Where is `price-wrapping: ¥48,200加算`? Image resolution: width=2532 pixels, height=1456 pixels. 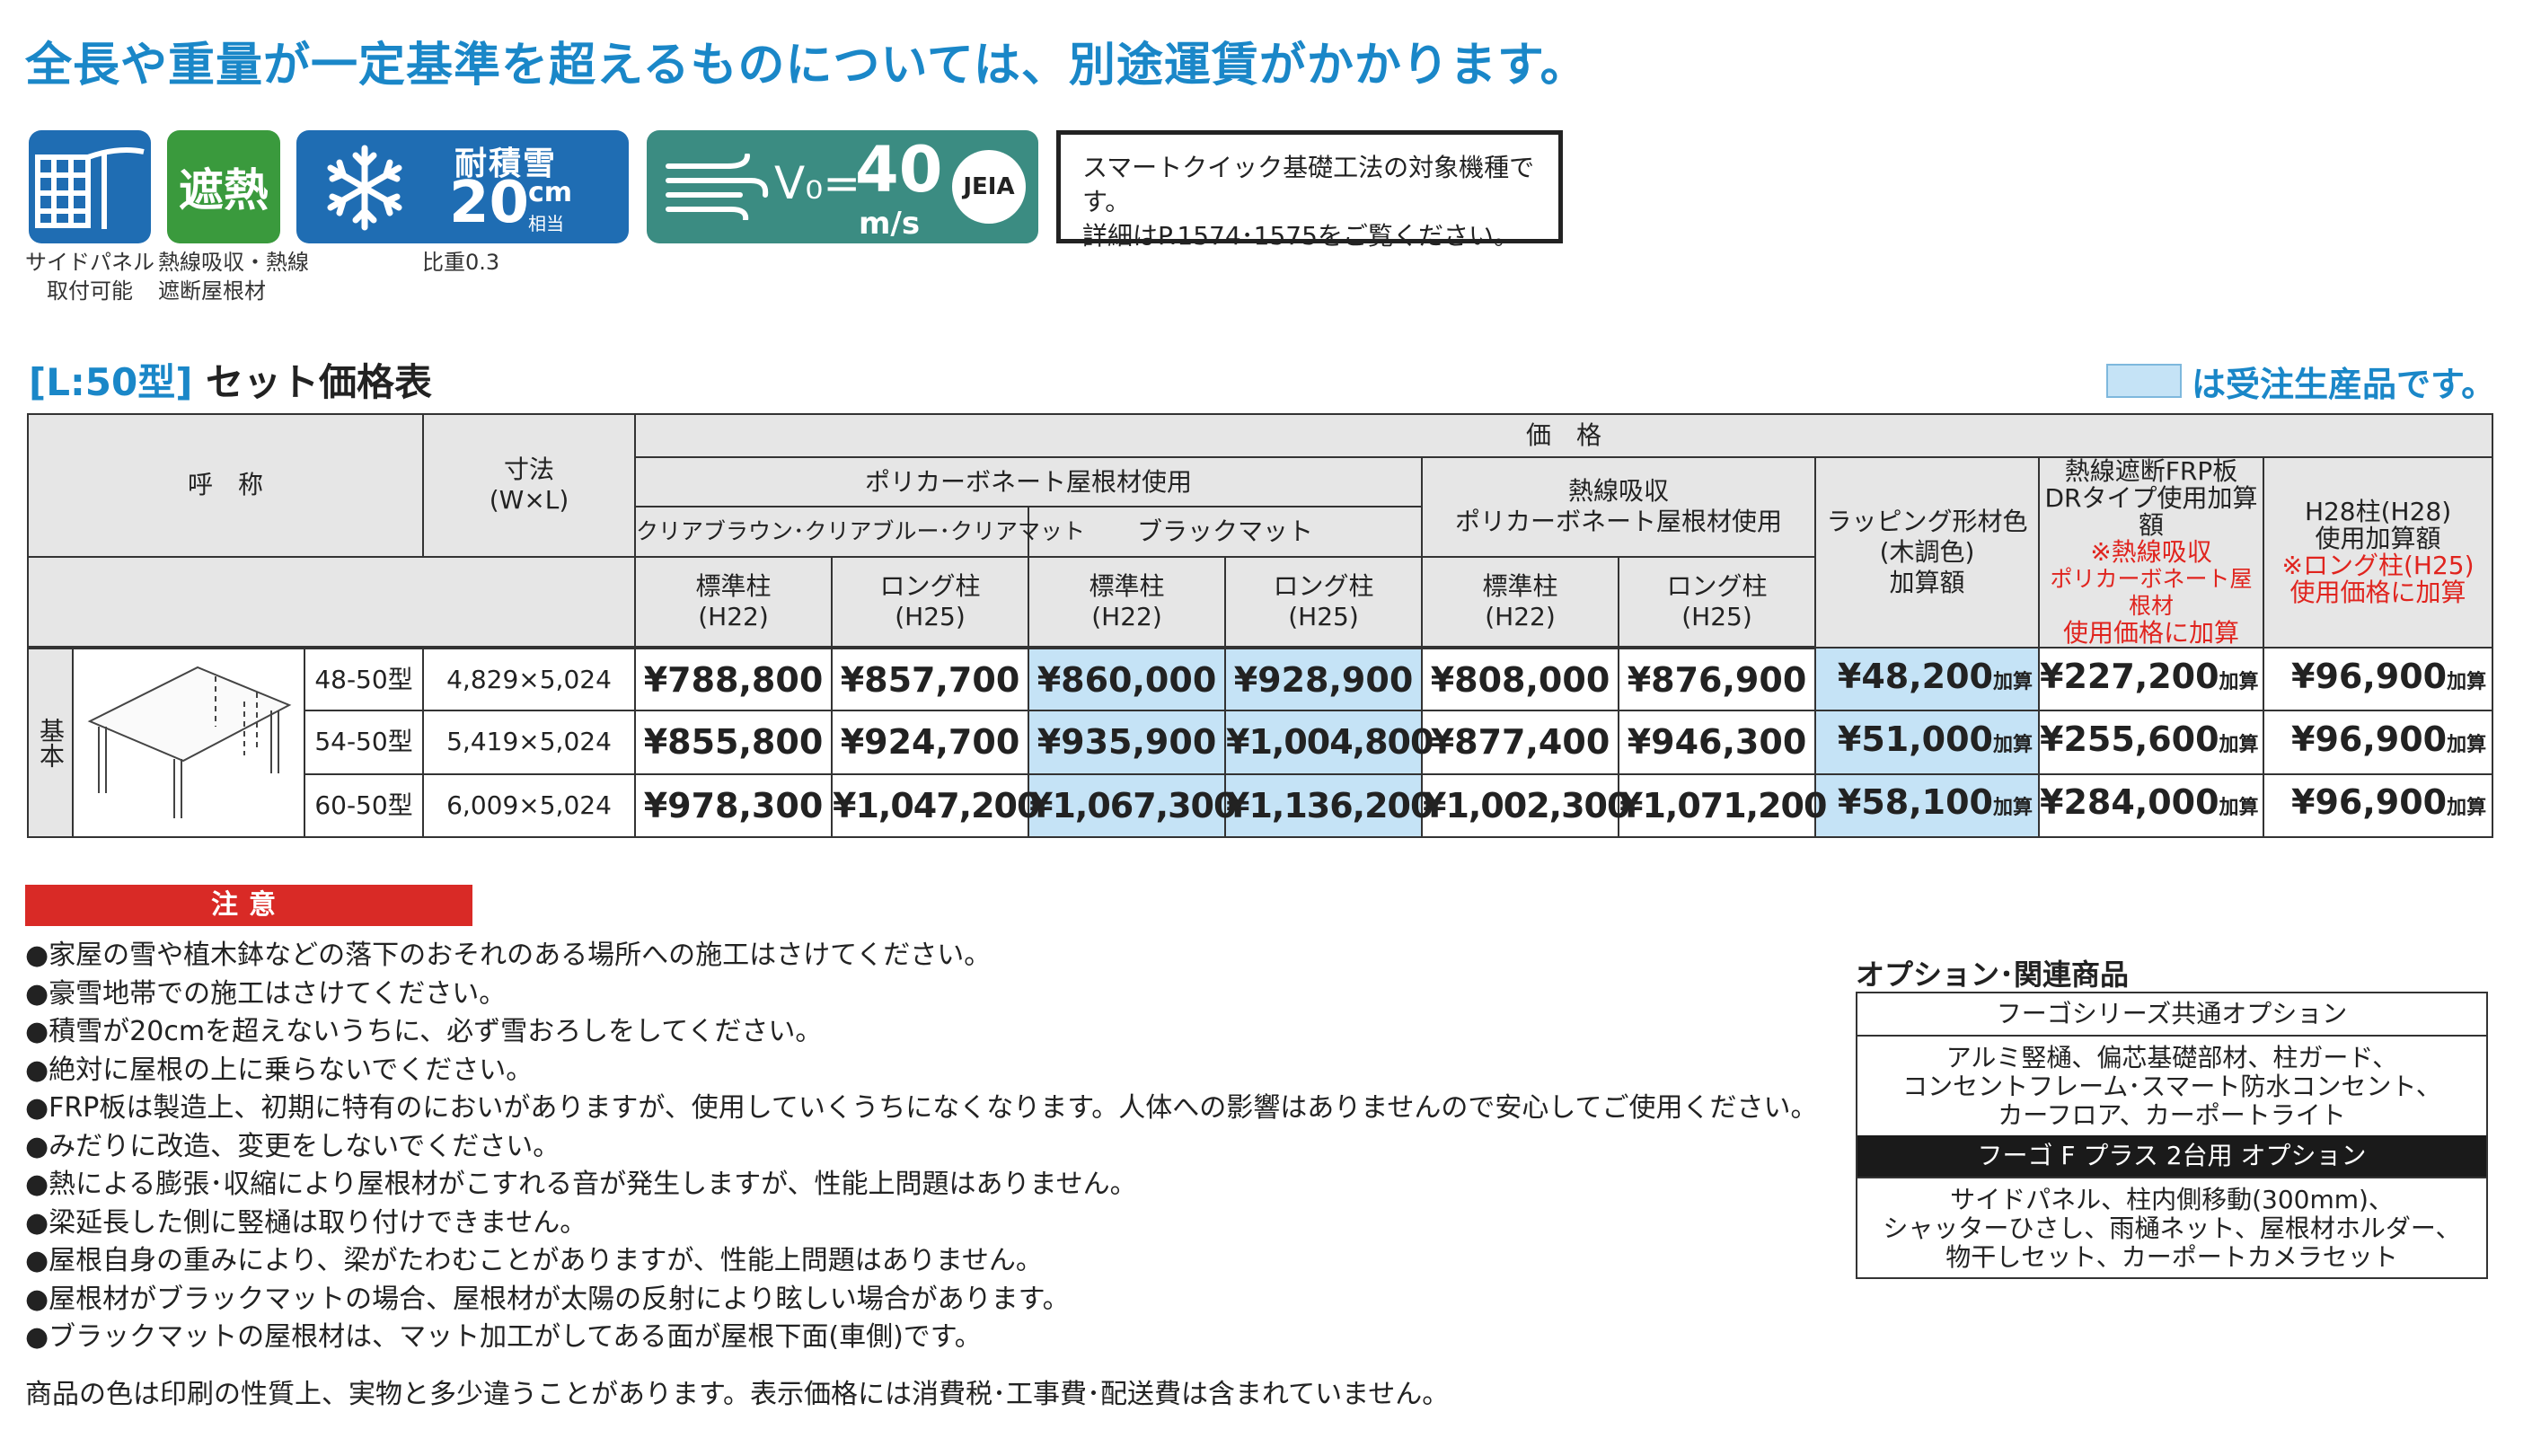
price-wrapping: ¥48,200加算 is located at coordinates (1927, 679).